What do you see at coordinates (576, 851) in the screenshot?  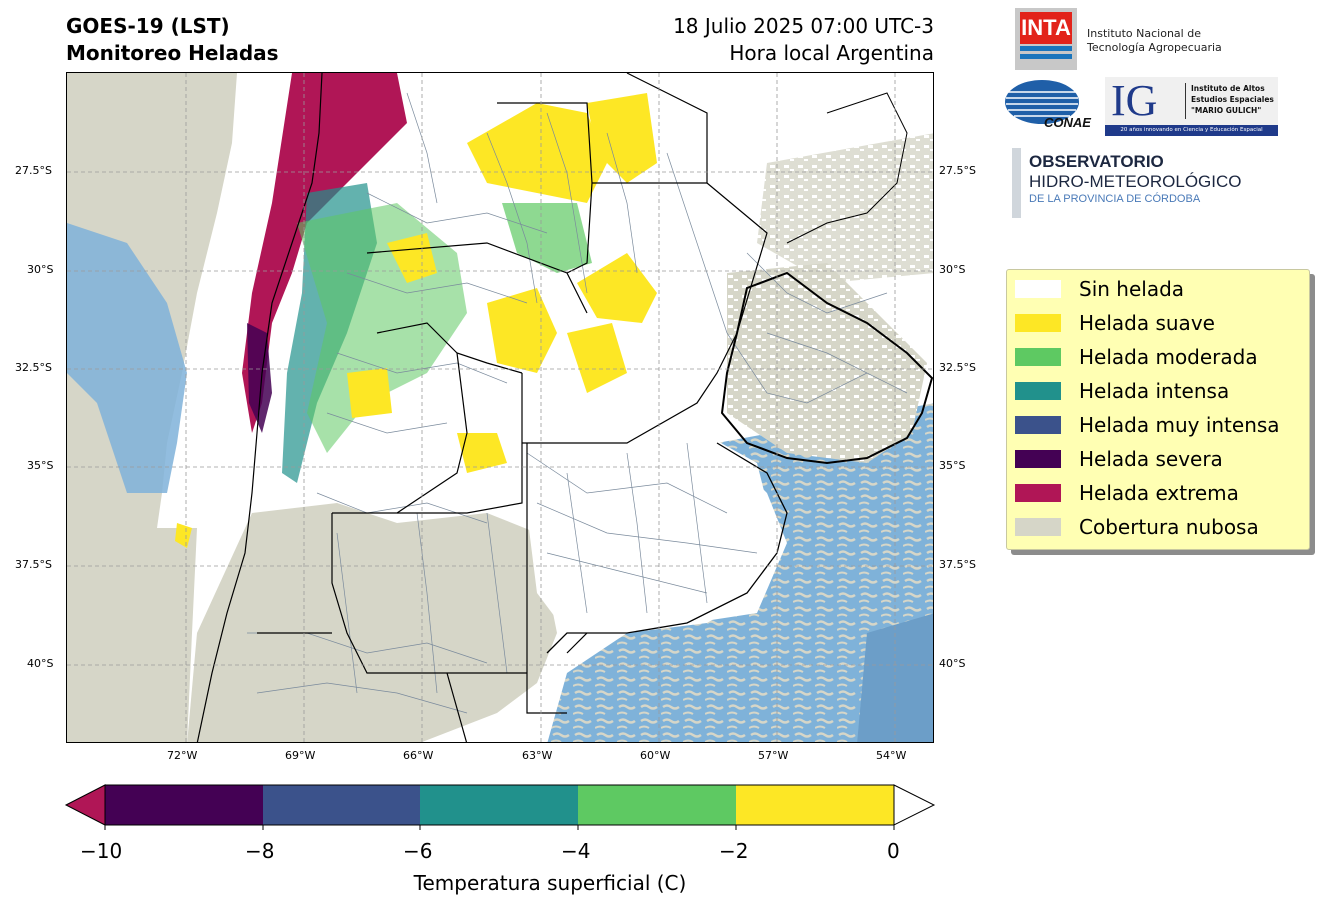 I see `colorbar-tick-4: −4` at bounding box center [576, 851].